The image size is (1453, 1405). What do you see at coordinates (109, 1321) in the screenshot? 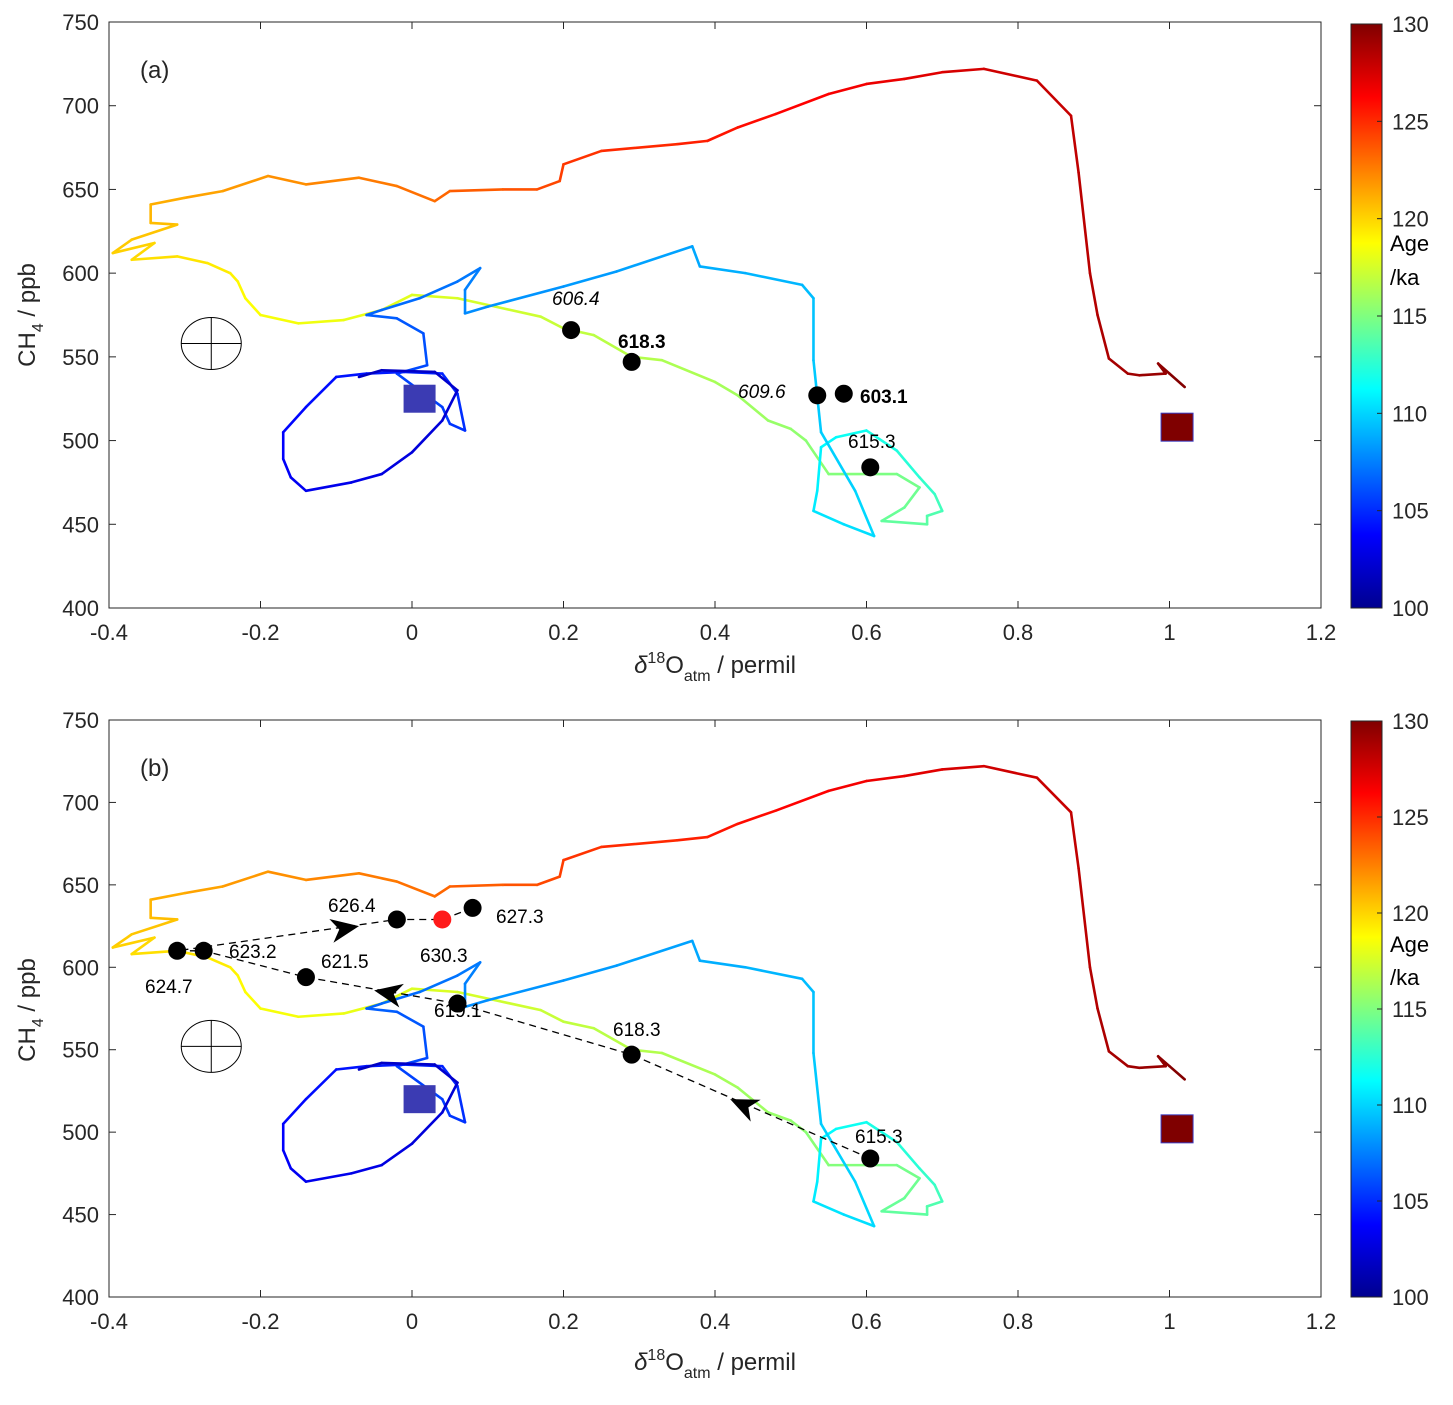
I see `x-tick-label: -0.4` at bounding box center [109, 1321].